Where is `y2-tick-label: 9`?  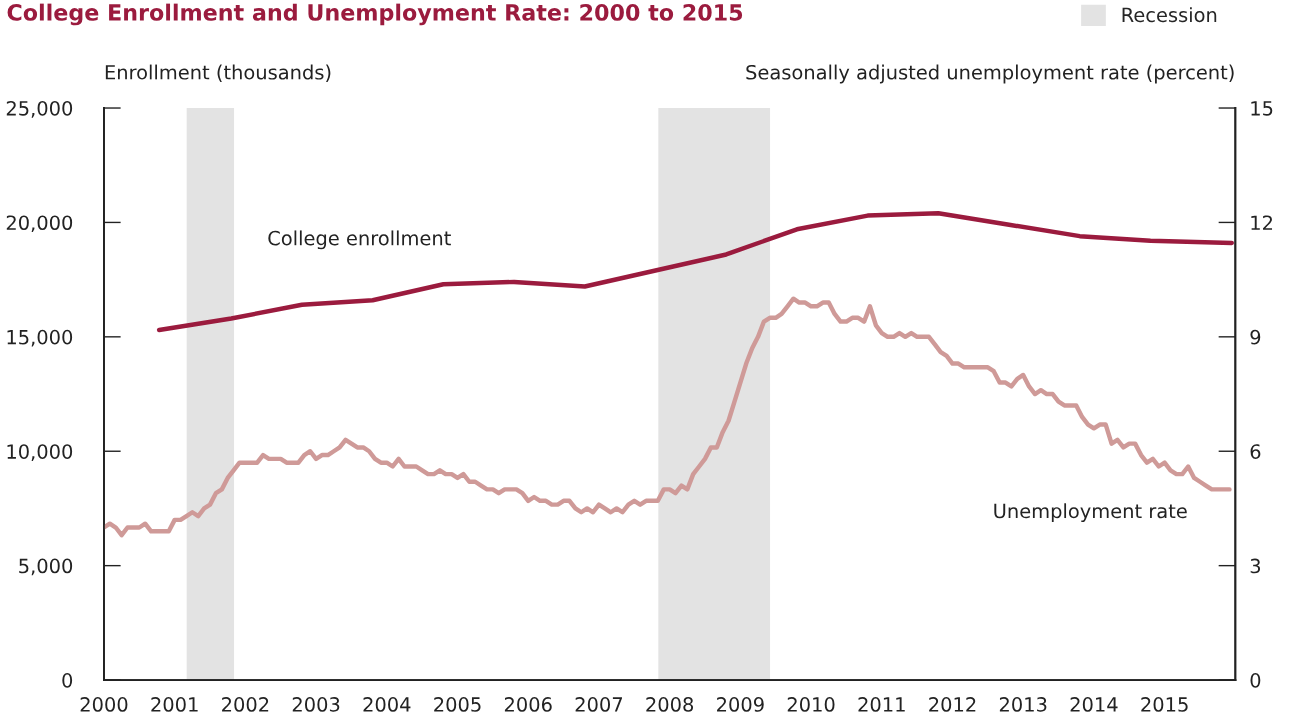
y2-tick-label: 9 is located at coordinates (1255, 337).